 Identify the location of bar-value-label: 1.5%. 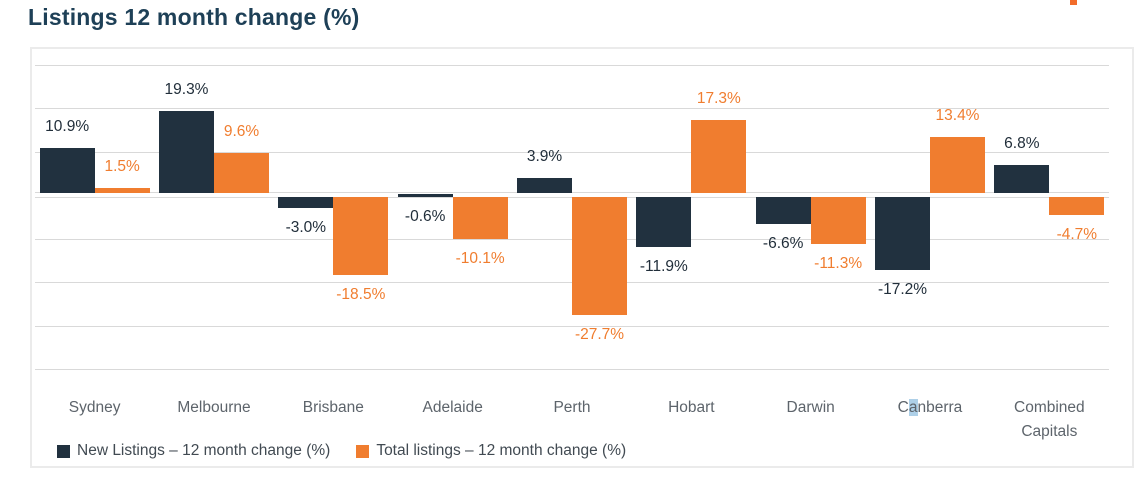
(122, 167).